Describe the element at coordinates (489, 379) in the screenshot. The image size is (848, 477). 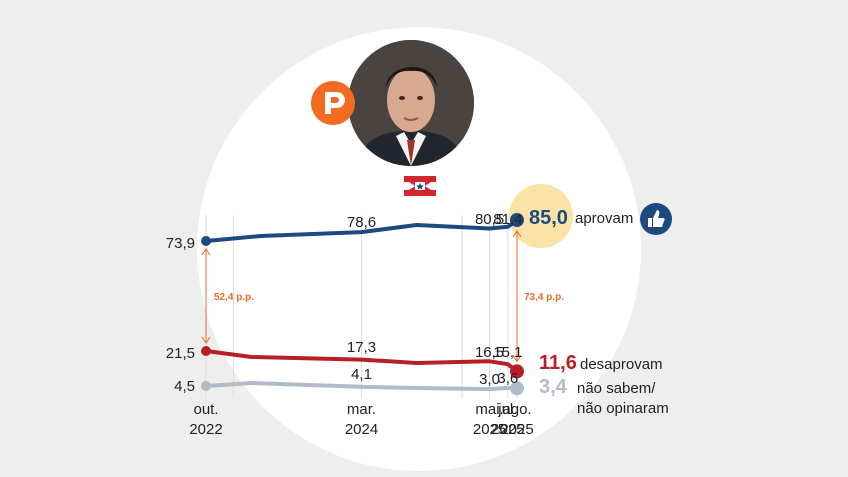
I see `value-label: 3,0` at that location.